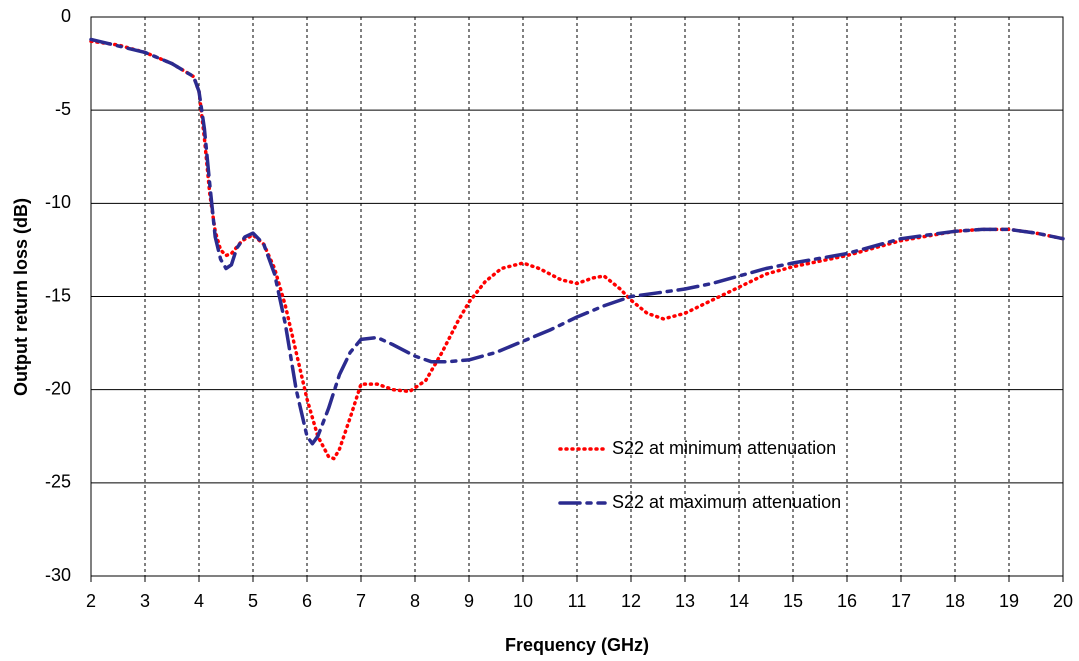  Describe the element at coordinates (1009, 601) in the screenshot. I see `x-tick-label: 19` at that location.